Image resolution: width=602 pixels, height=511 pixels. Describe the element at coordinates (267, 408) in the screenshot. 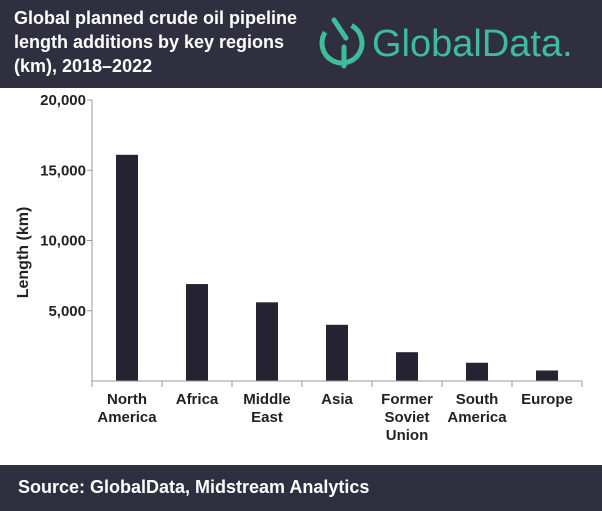

I see `x-category-label: Middle East` at that location.